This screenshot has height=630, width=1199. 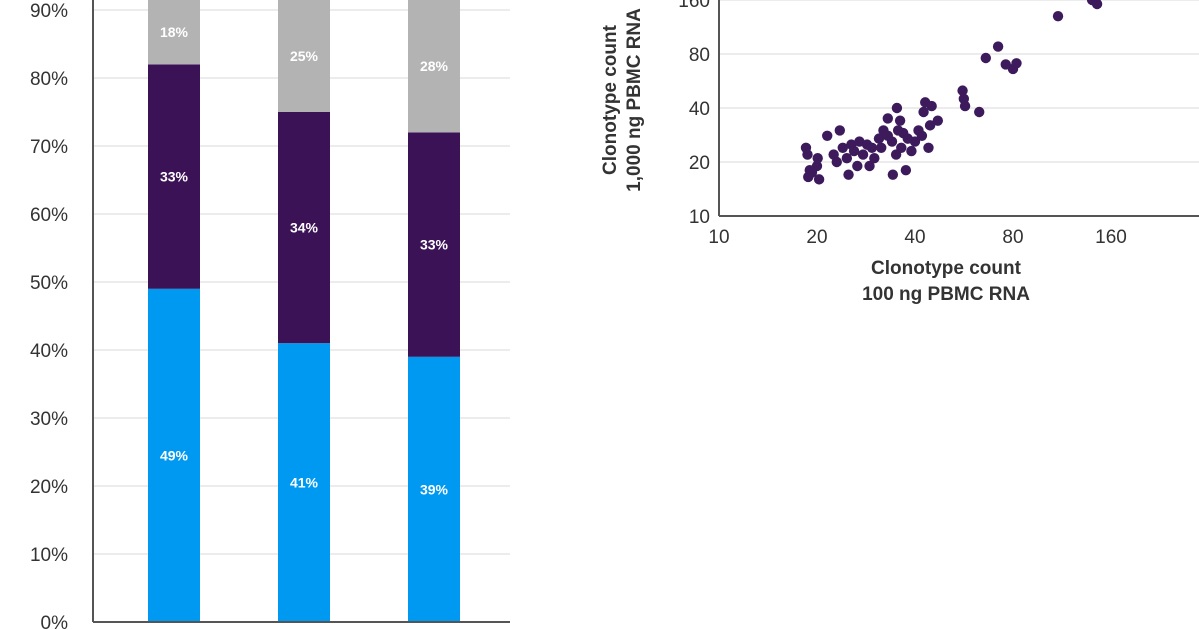 I want to click on scatter-gridlines, so click(x=959, y=81).